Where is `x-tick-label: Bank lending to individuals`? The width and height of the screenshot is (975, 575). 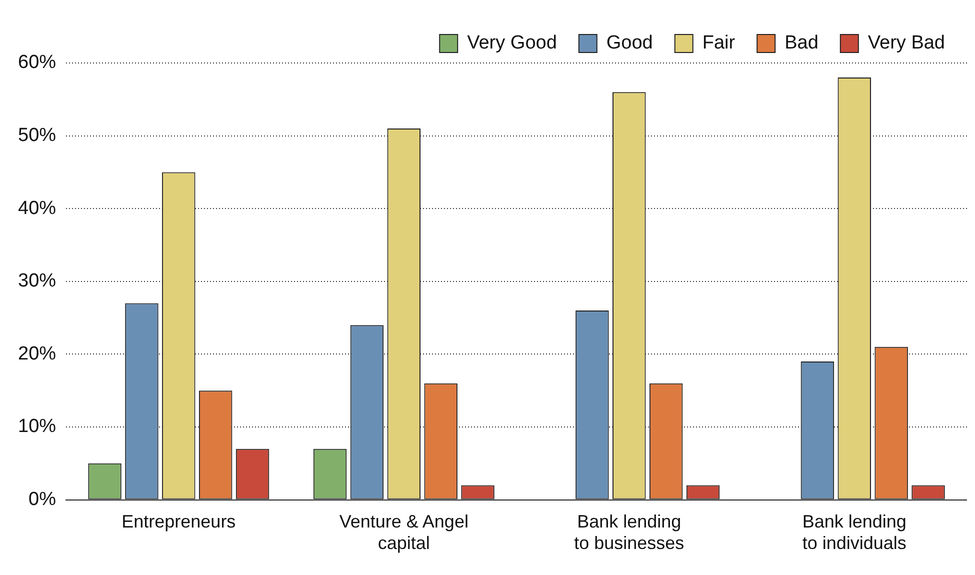 x-tick-label: Bank lending to individuals is located at coordinates (854, 533).